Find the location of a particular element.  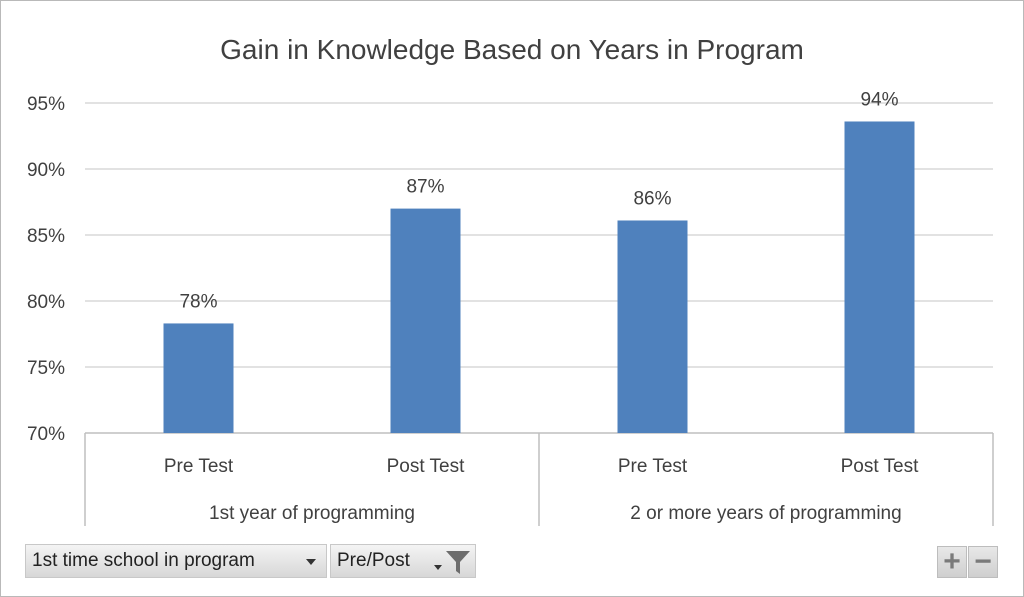

y-tick-label: 90% is located at coordinates (46, 170).